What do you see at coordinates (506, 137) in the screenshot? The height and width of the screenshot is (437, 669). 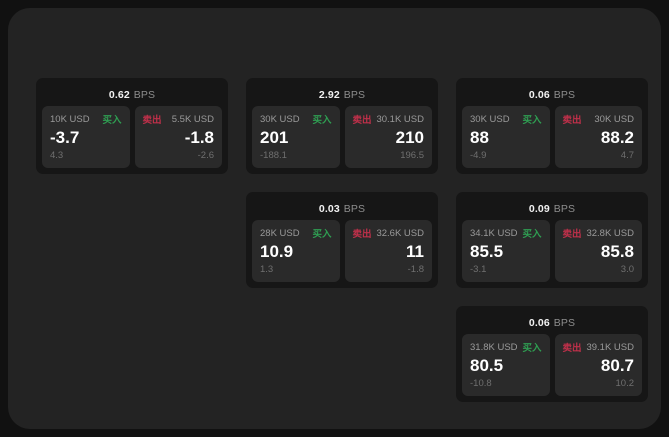 I see `buy-side-panel: 30K USD 买入 88 -4.9` at bounding box center [506, 137].